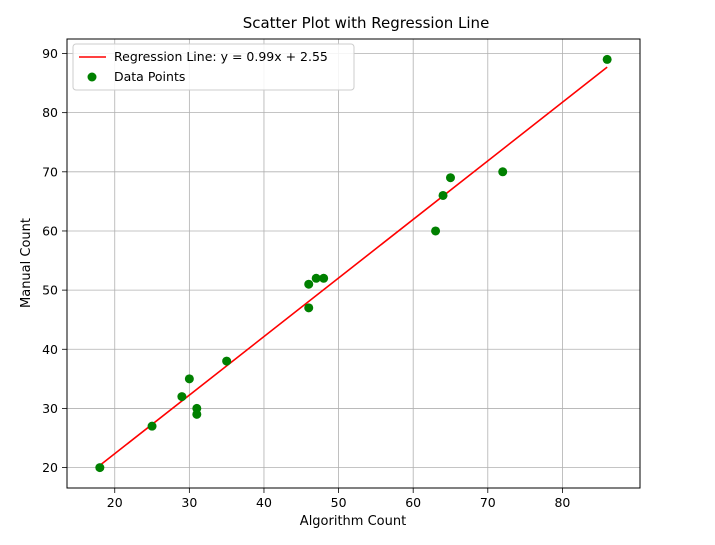 This screenshot has width=715, height=545. I want to click on x-axis-ticks: 20 30 40 50 60 70 80, so click(338, 499).